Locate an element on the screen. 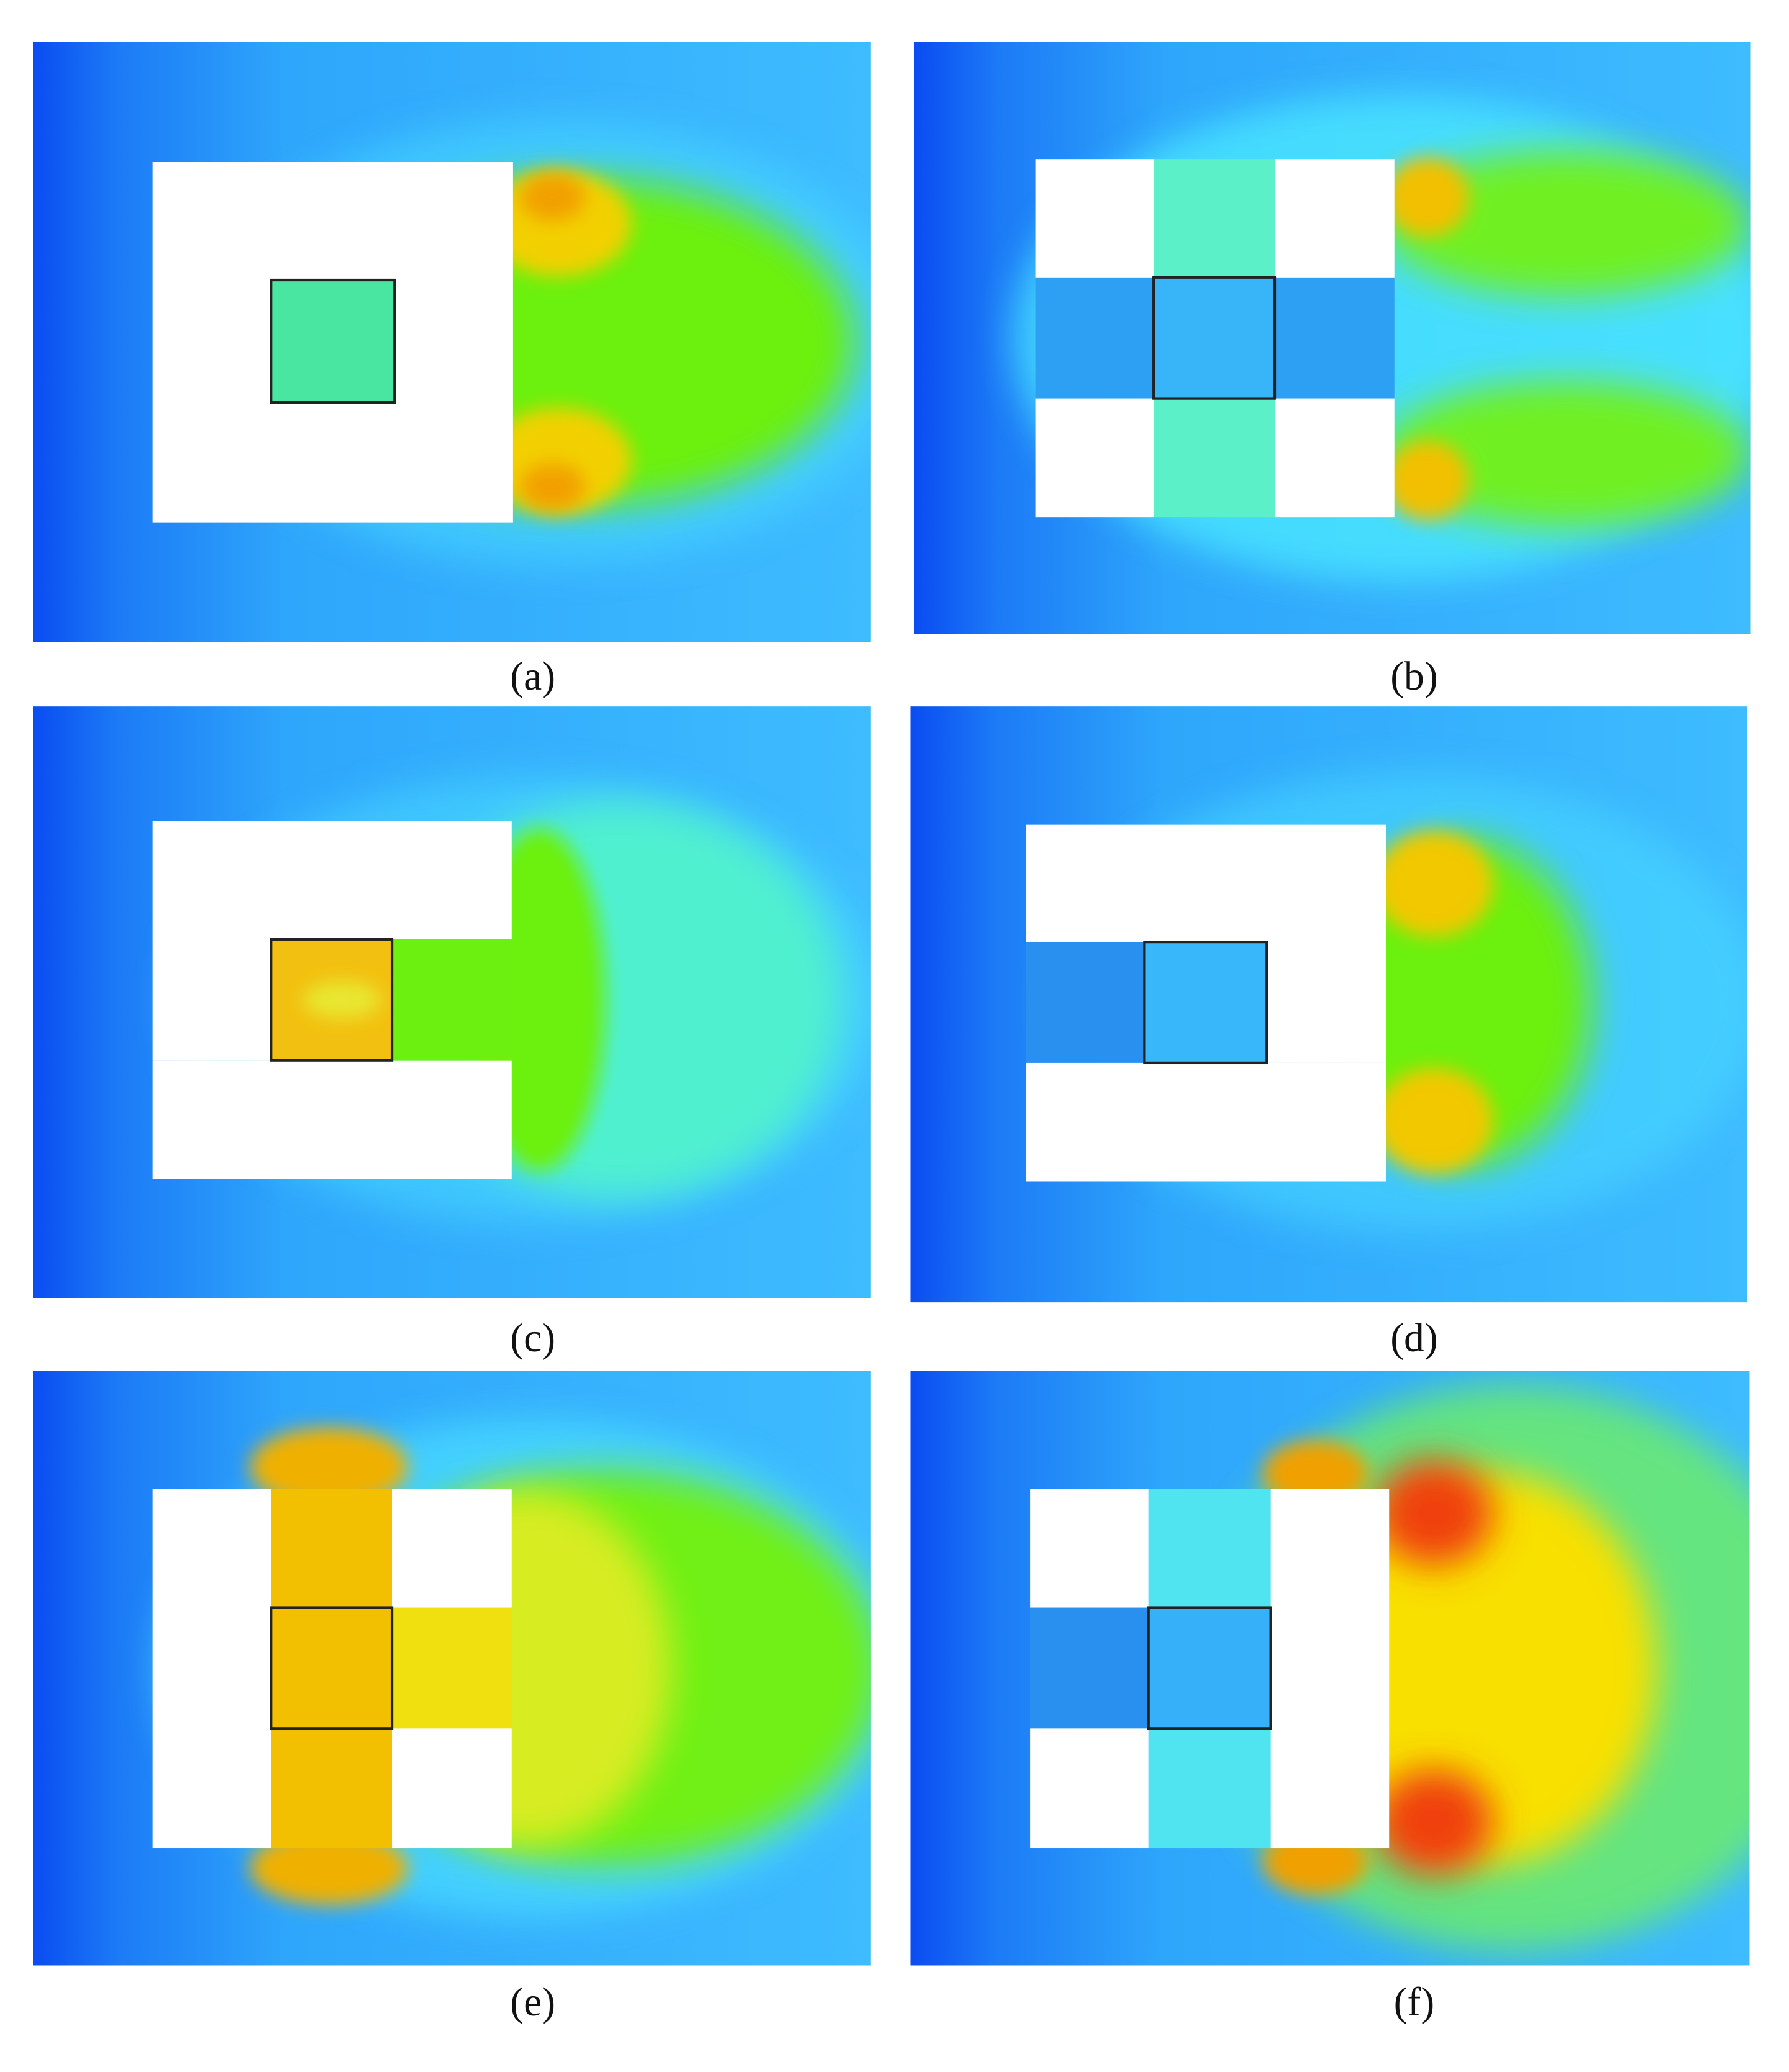 This screenshot has height=2072, width=1789. caption: (d) is located at coordinates (1414, 1339).